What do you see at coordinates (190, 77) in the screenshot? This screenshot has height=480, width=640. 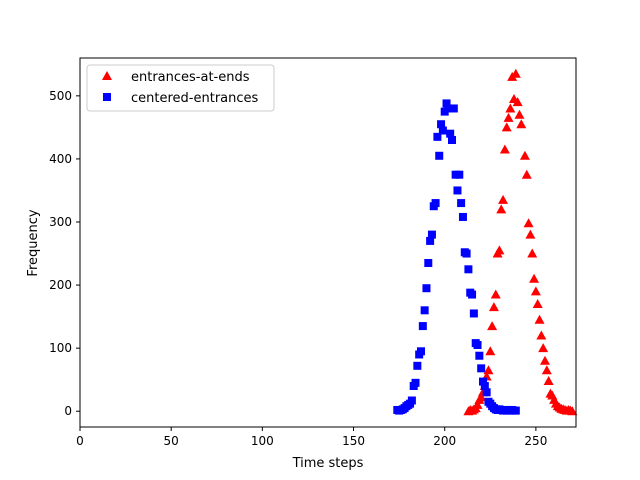 I see `legend-label-entrances-at-ends: entrances-at-ends` at bounding box center [190, 77].